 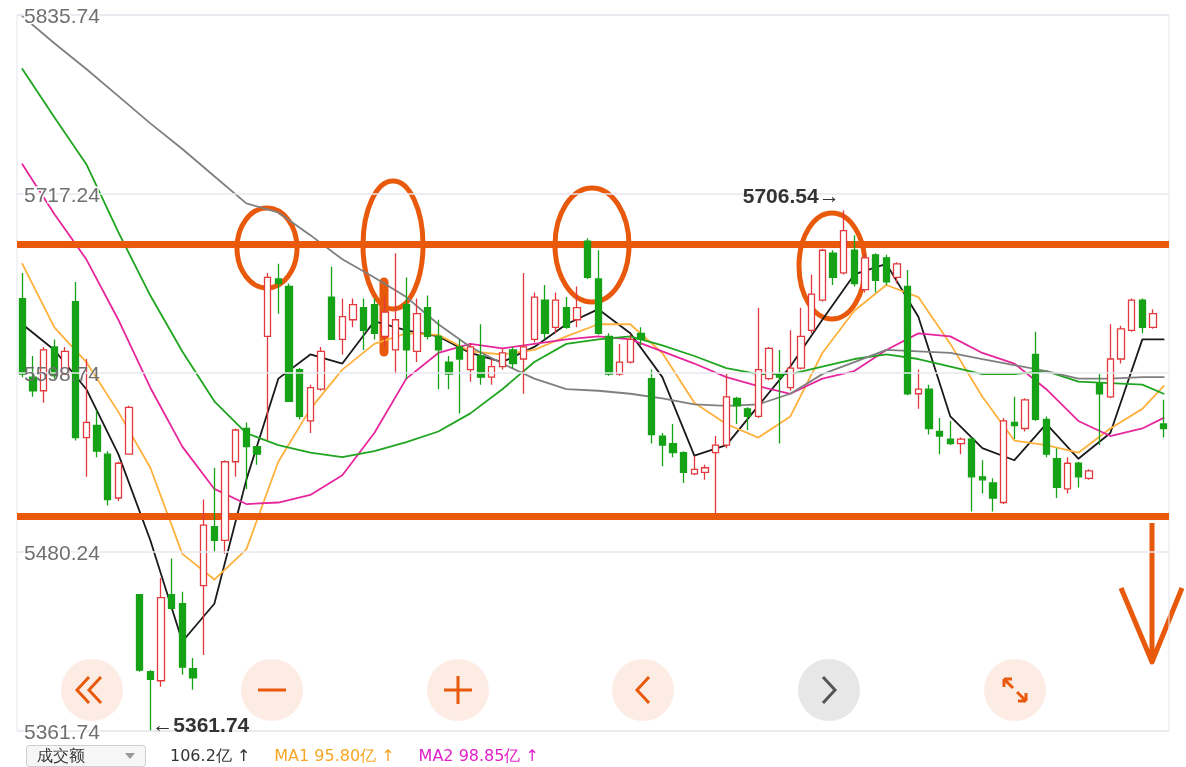 What do you see at coordinates (201, 724) in the screenshot?
I see `annotation: ←5361.74` at bounding box center [201, 724].